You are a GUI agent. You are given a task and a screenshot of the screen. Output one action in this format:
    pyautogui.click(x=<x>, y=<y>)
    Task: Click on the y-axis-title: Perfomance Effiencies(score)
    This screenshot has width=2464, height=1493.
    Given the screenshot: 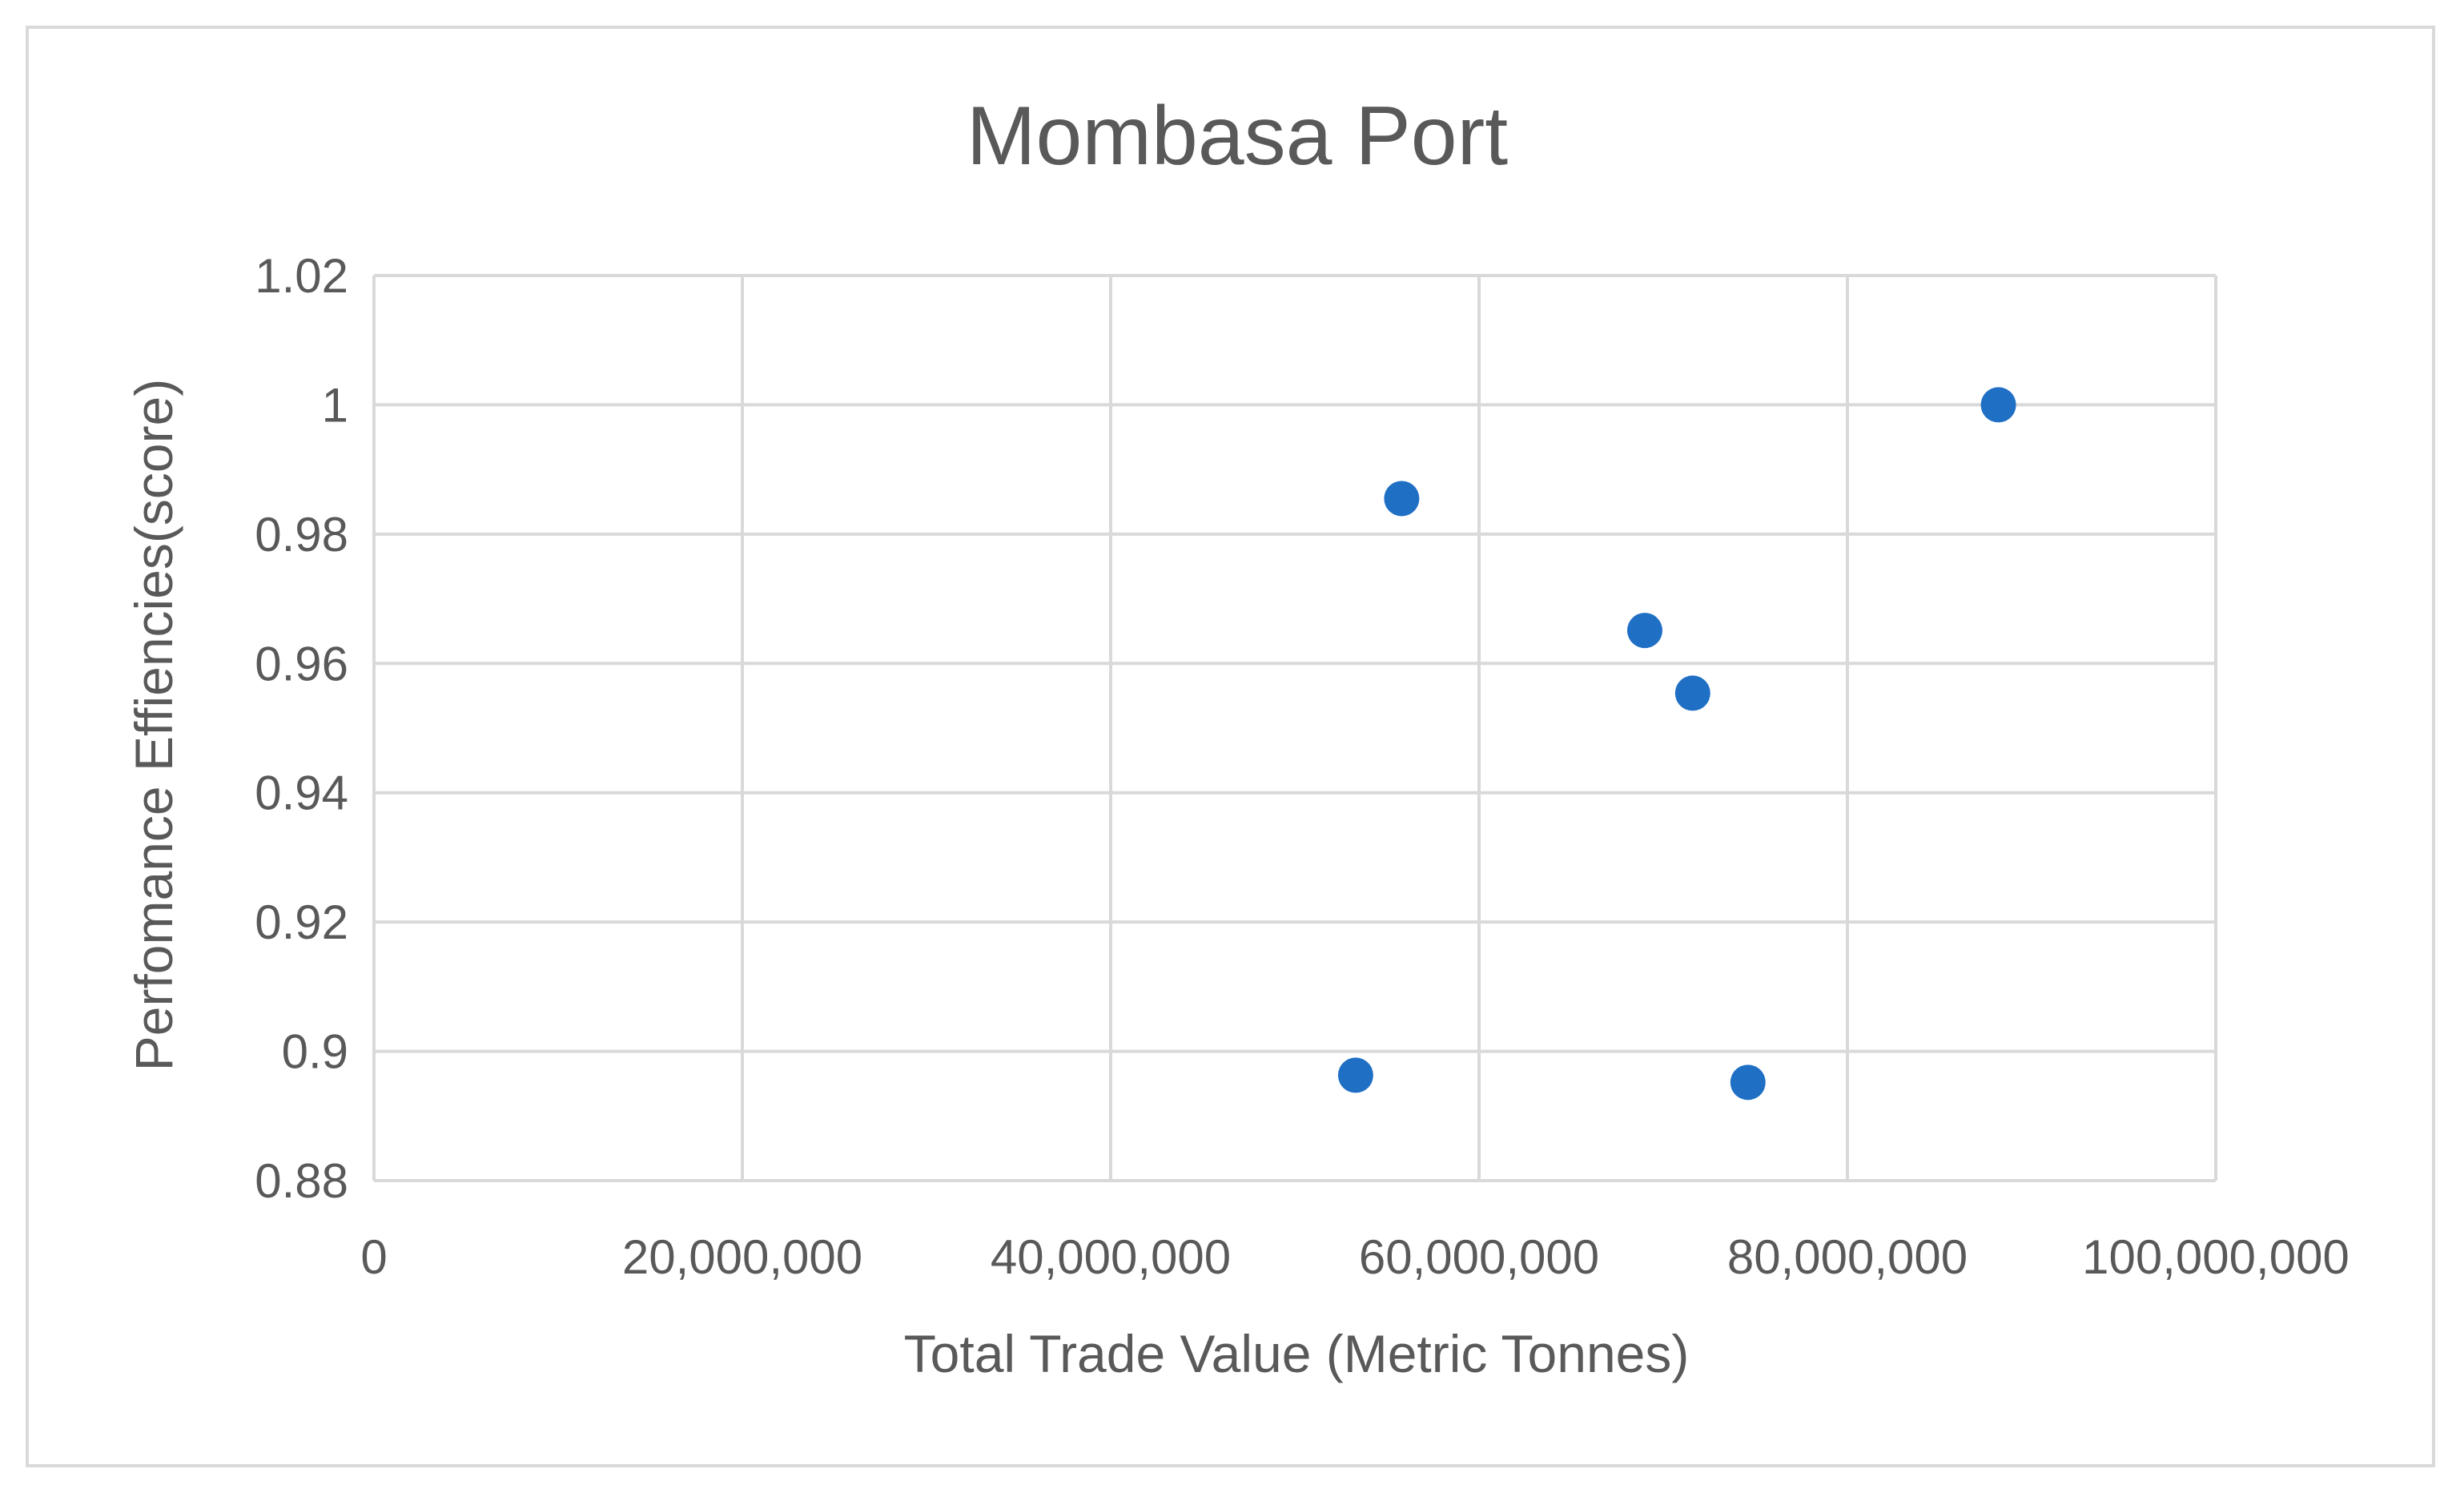 What is the action you would take?
    pyautogui.click(x=153, y=725)
    